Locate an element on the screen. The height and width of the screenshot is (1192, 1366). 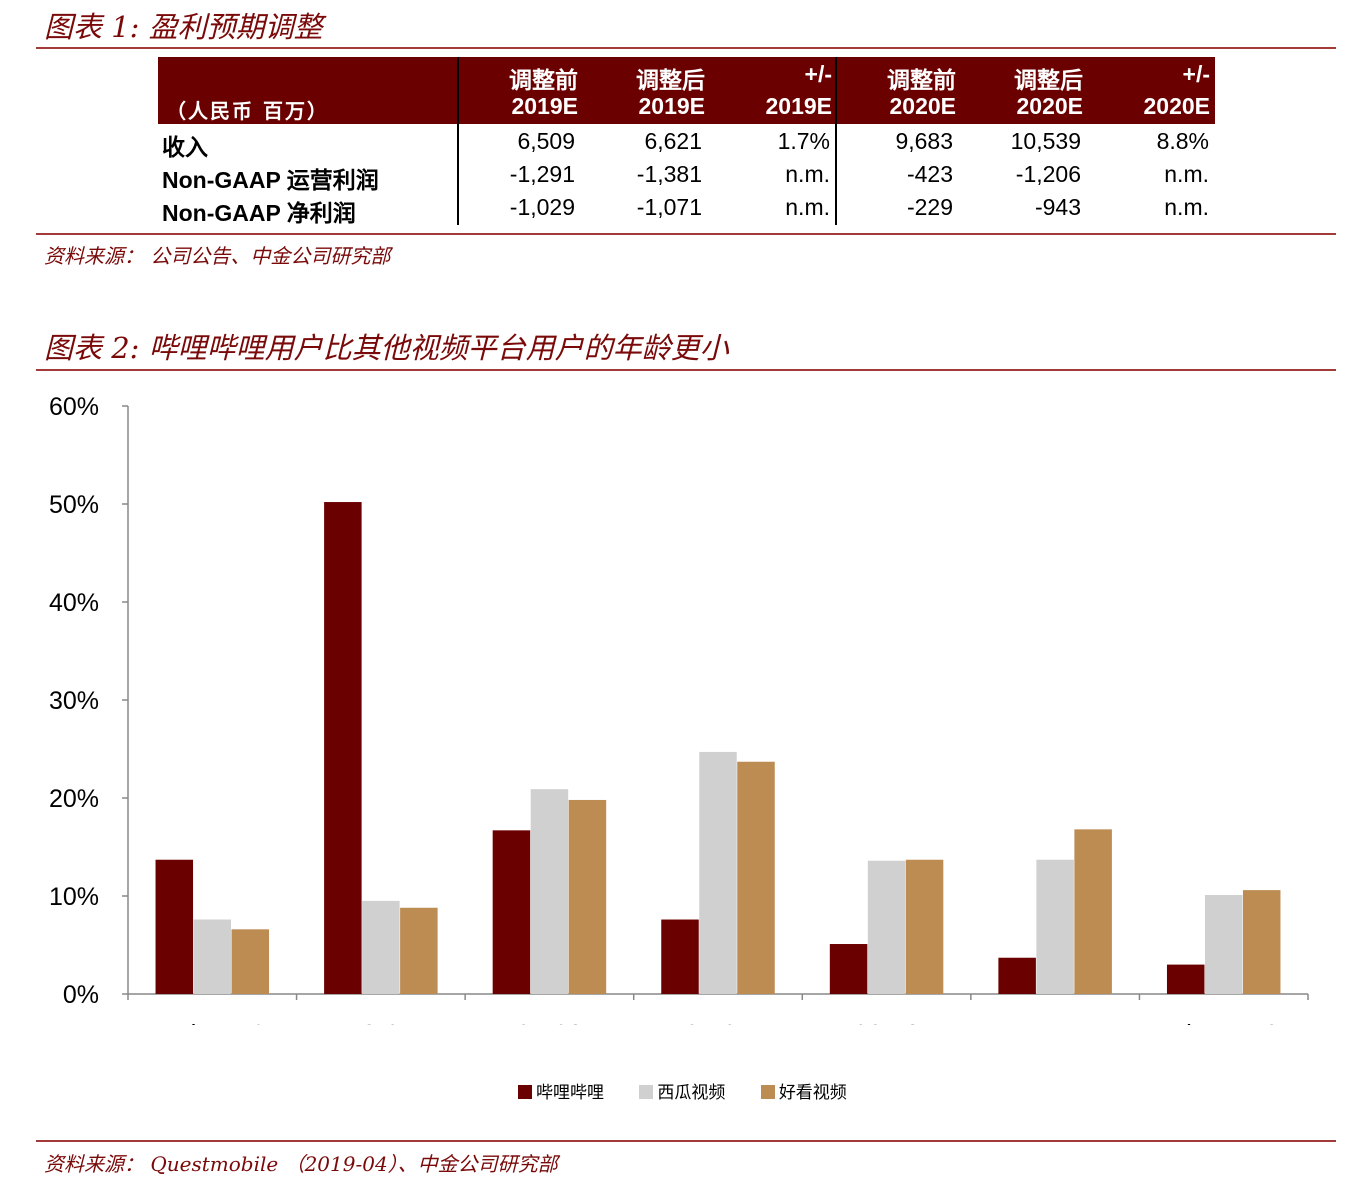
cell: -423 is located at coordinates (929, 174).